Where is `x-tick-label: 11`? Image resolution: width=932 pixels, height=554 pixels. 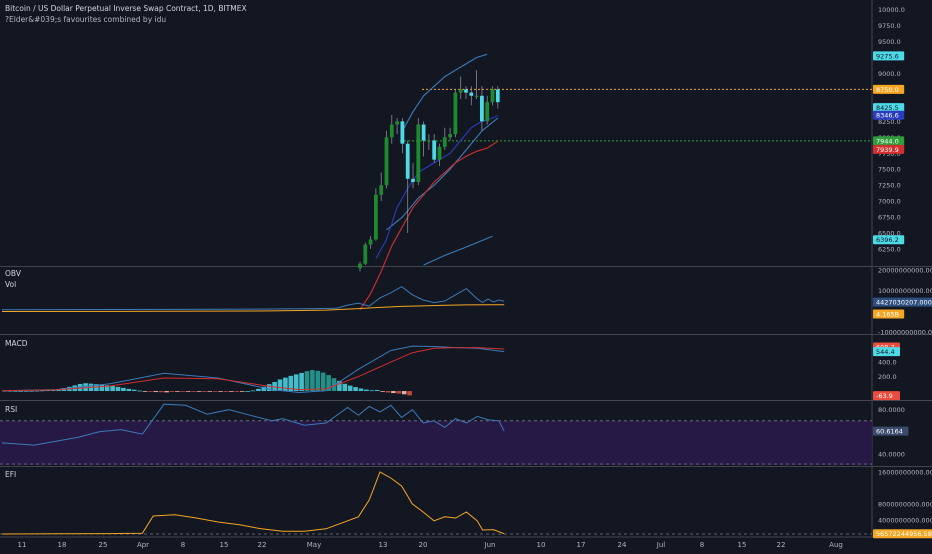
x-tick-label: 11 is located at coordinates (22, 545).